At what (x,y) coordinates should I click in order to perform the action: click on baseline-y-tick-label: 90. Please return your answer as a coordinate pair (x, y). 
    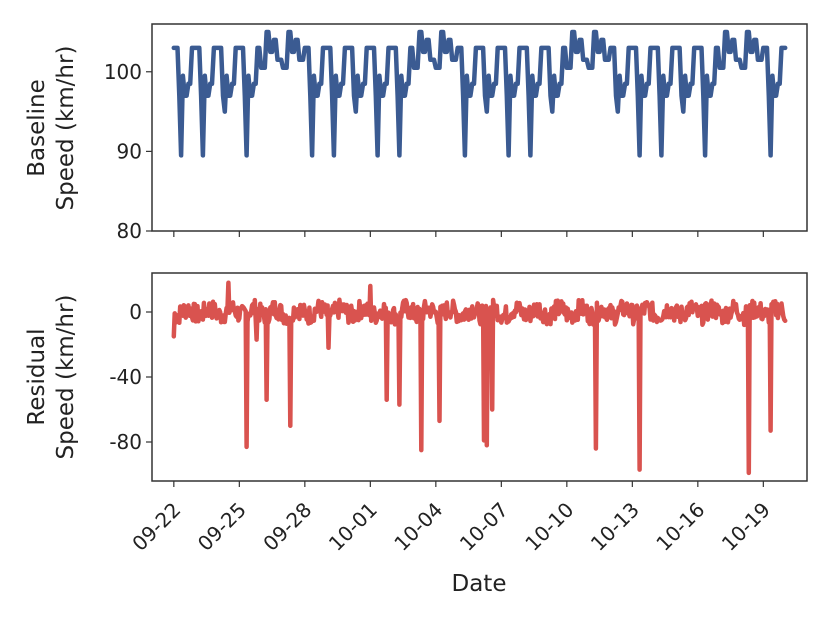
    Looking at the image, I should click on (129, 151).